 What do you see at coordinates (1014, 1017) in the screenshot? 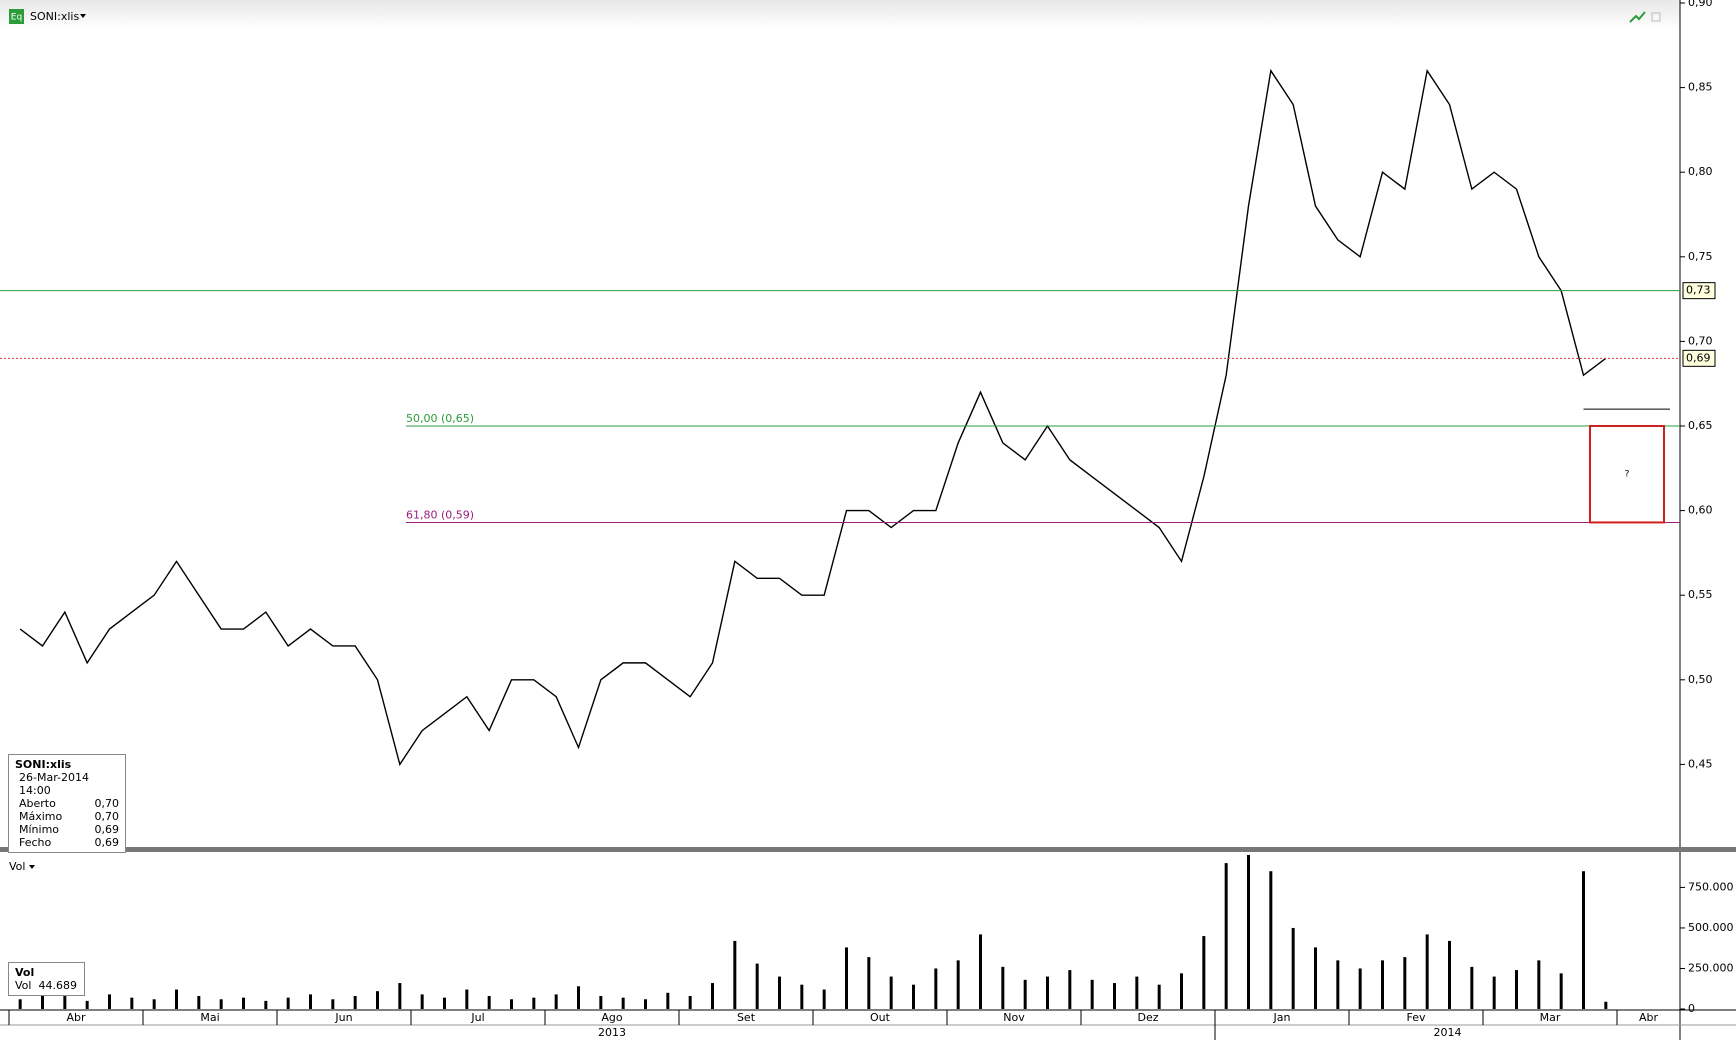
I see `x-tick-label: Nov` at bounding box center [1014, 1017].